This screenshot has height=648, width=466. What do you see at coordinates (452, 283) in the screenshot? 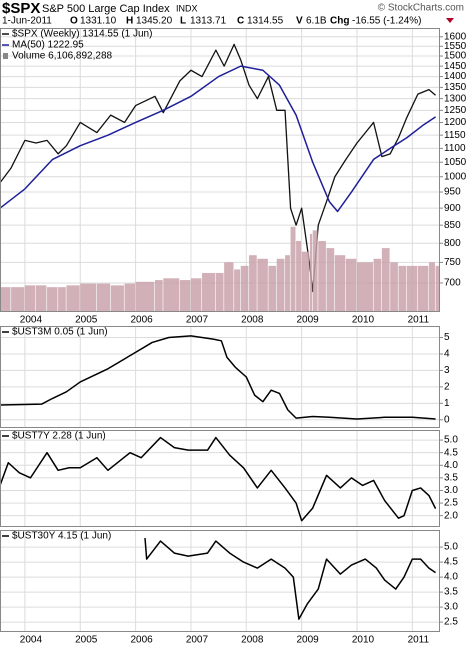
I see `y-tick-label: 700` at bounding box center [452, 283].